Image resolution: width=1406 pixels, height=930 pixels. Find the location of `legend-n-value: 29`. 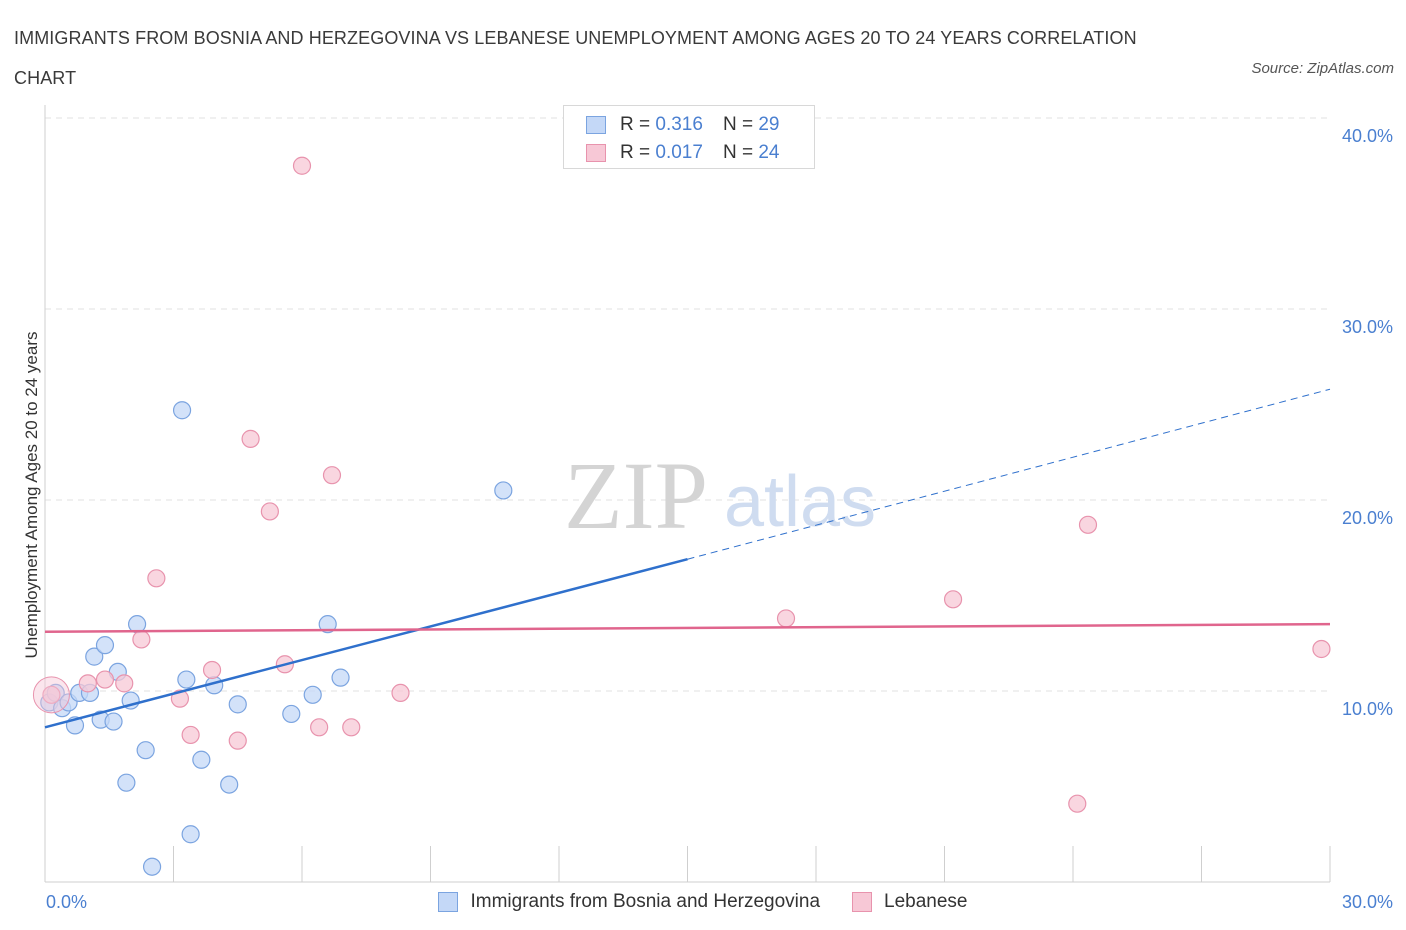

legend-n-value: 29 is located at coordinates (769, 124).